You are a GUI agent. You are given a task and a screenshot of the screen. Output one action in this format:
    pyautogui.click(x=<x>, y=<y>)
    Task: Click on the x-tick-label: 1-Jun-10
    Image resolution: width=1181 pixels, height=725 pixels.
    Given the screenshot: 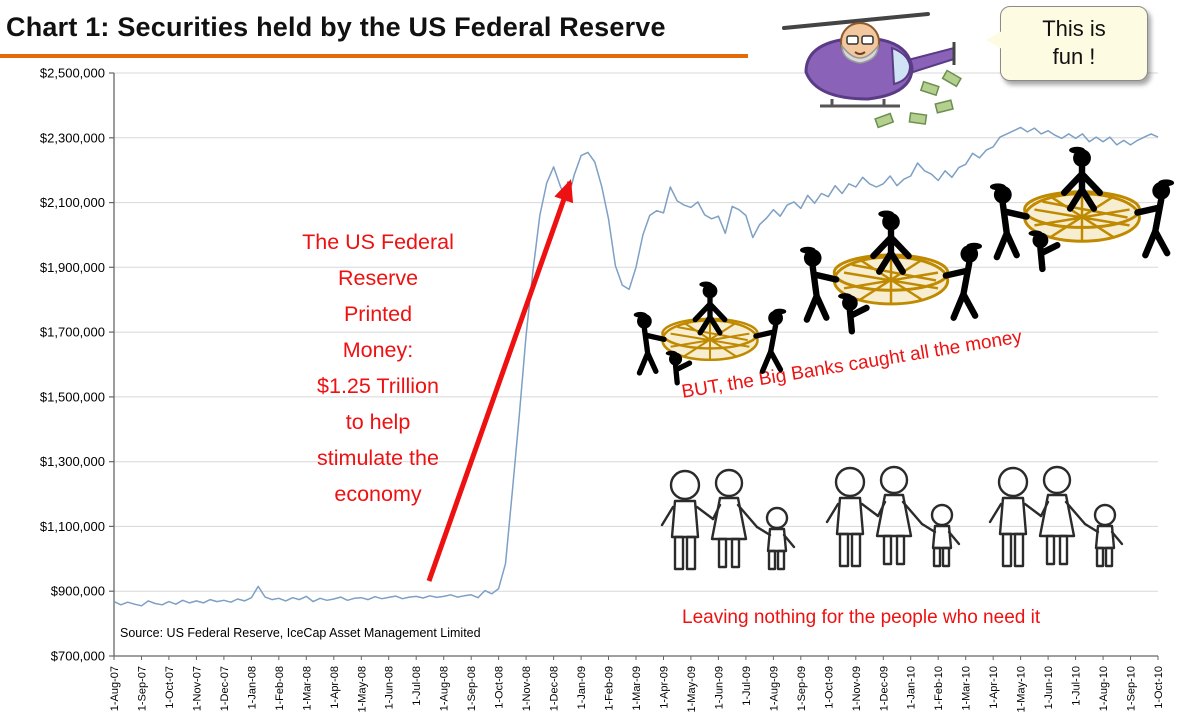 What is the action you would take?
    pyautogui.click(x=1049, y=687)
    